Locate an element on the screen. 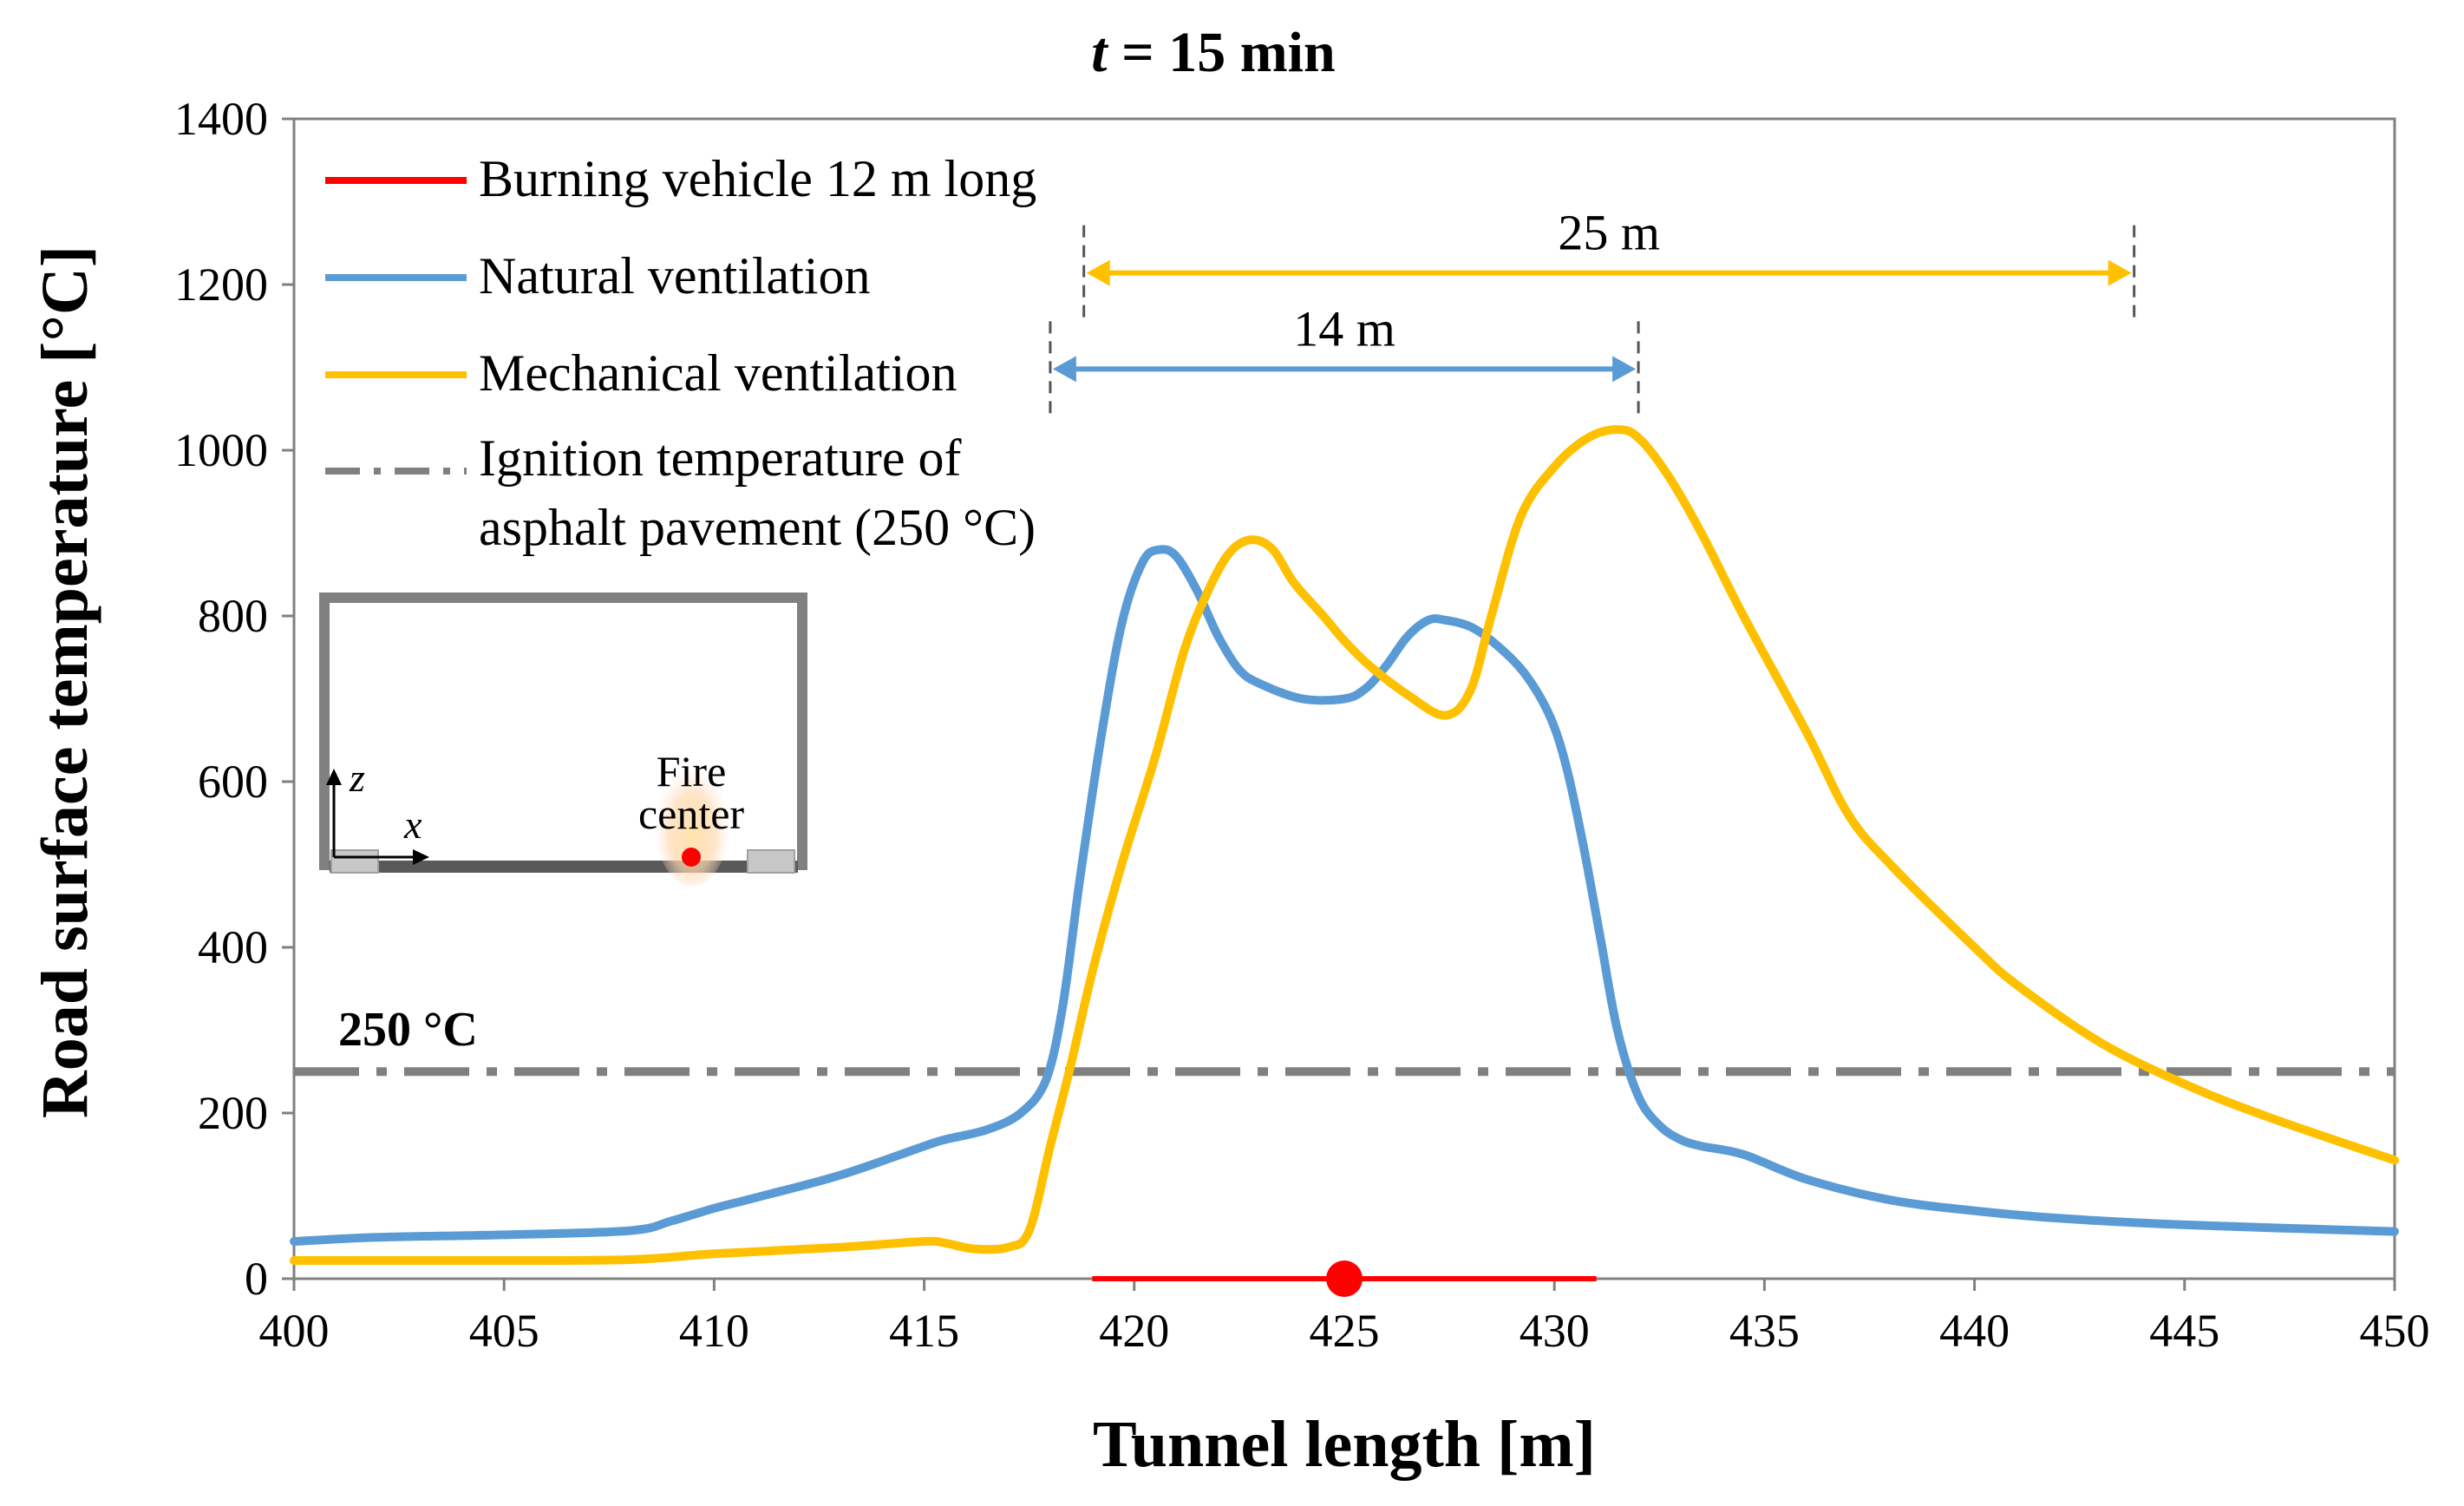 The image size is (2464, 1506). x-axis-ticks: 400 405 410 415 420 425 430 435 440 445 450 is located at coordinates (1344, 1318).